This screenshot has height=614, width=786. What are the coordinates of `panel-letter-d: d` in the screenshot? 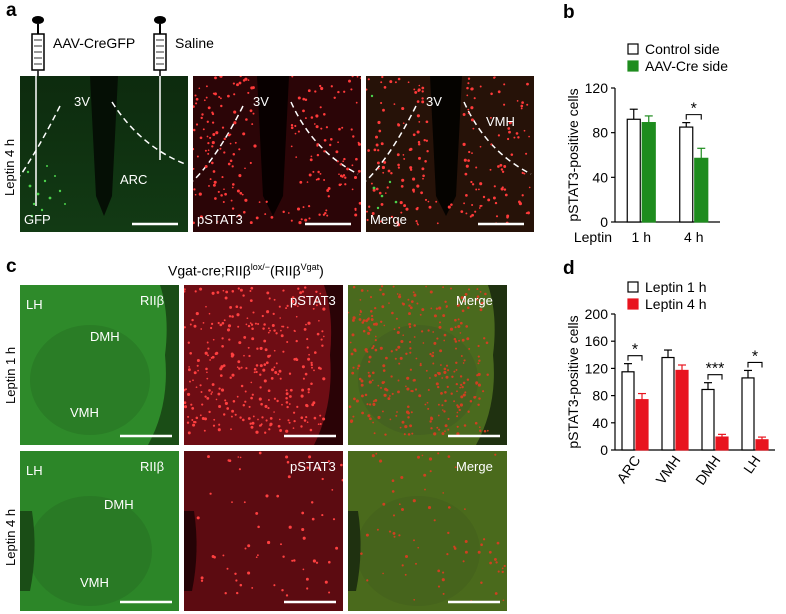 It's located at (569, 268).